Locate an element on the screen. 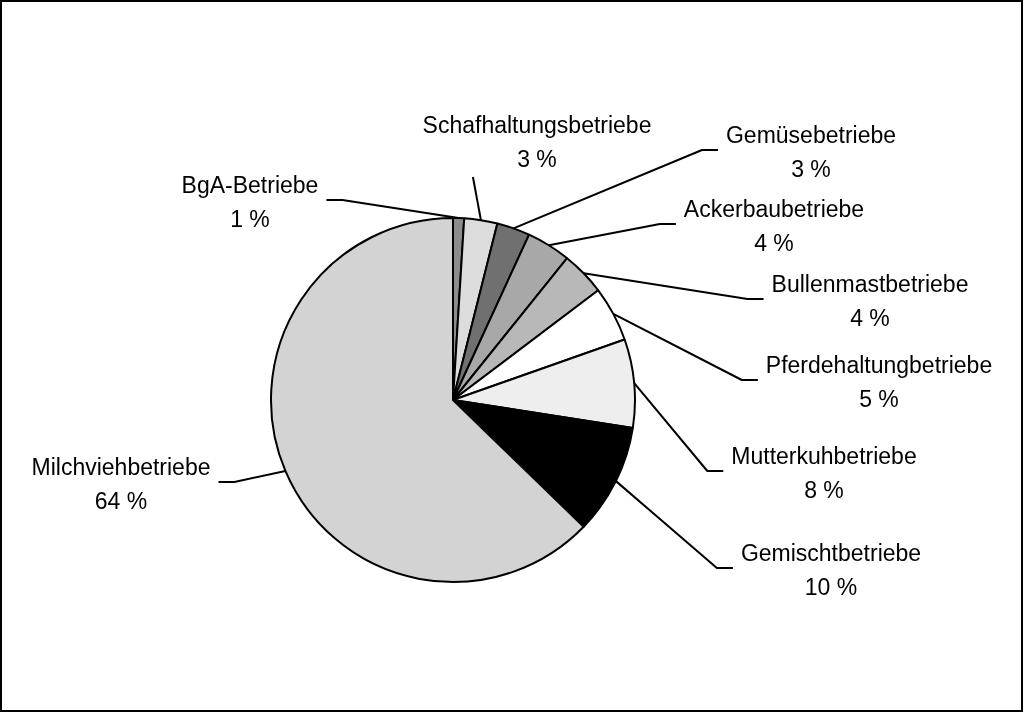 The height and width of the screenshot is (712, 1024). data-label: 8 % is located at coordinates (824, 490).